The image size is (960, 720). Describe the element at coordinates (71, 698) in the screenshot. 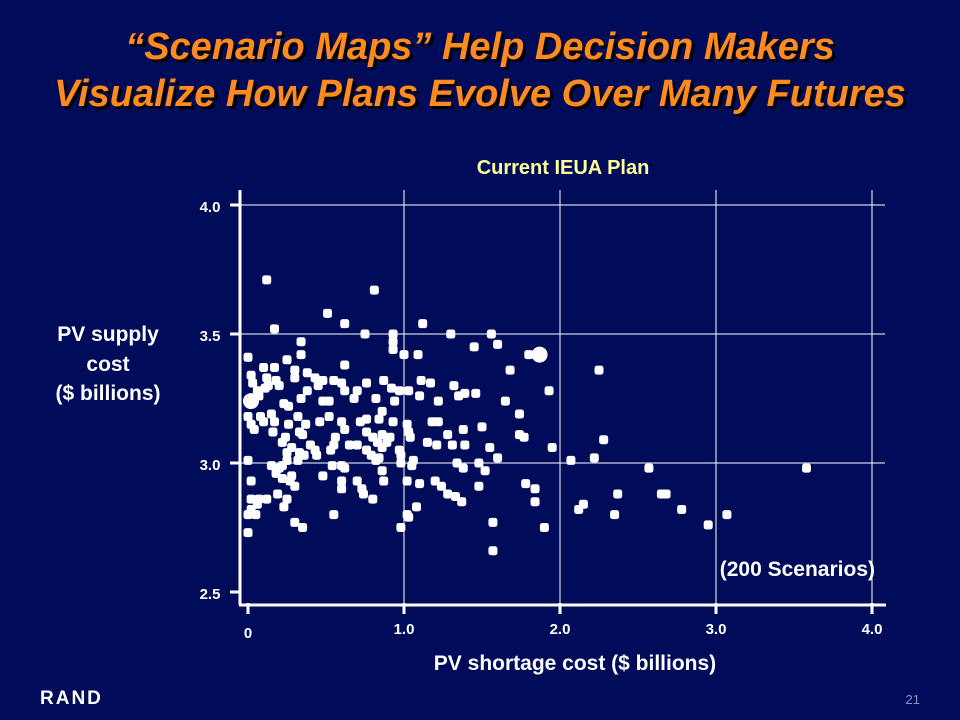

I see `rand-logo: RAND` at that location.